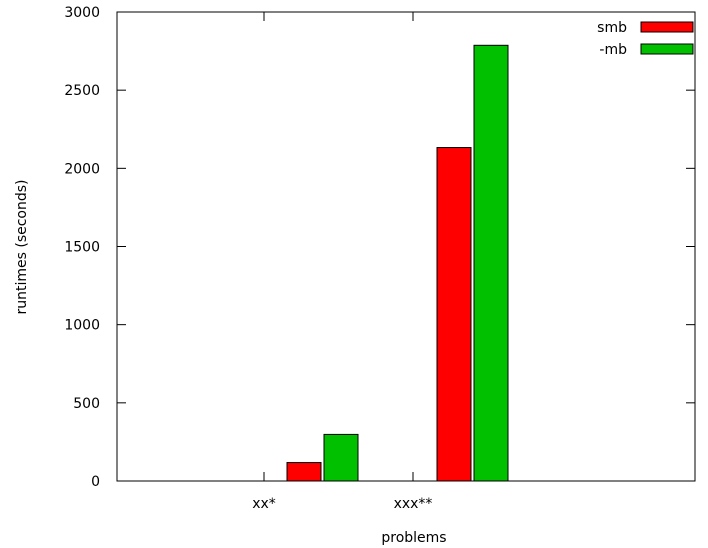  I want to click on y-tick-label: 3000, so click(82, 13).